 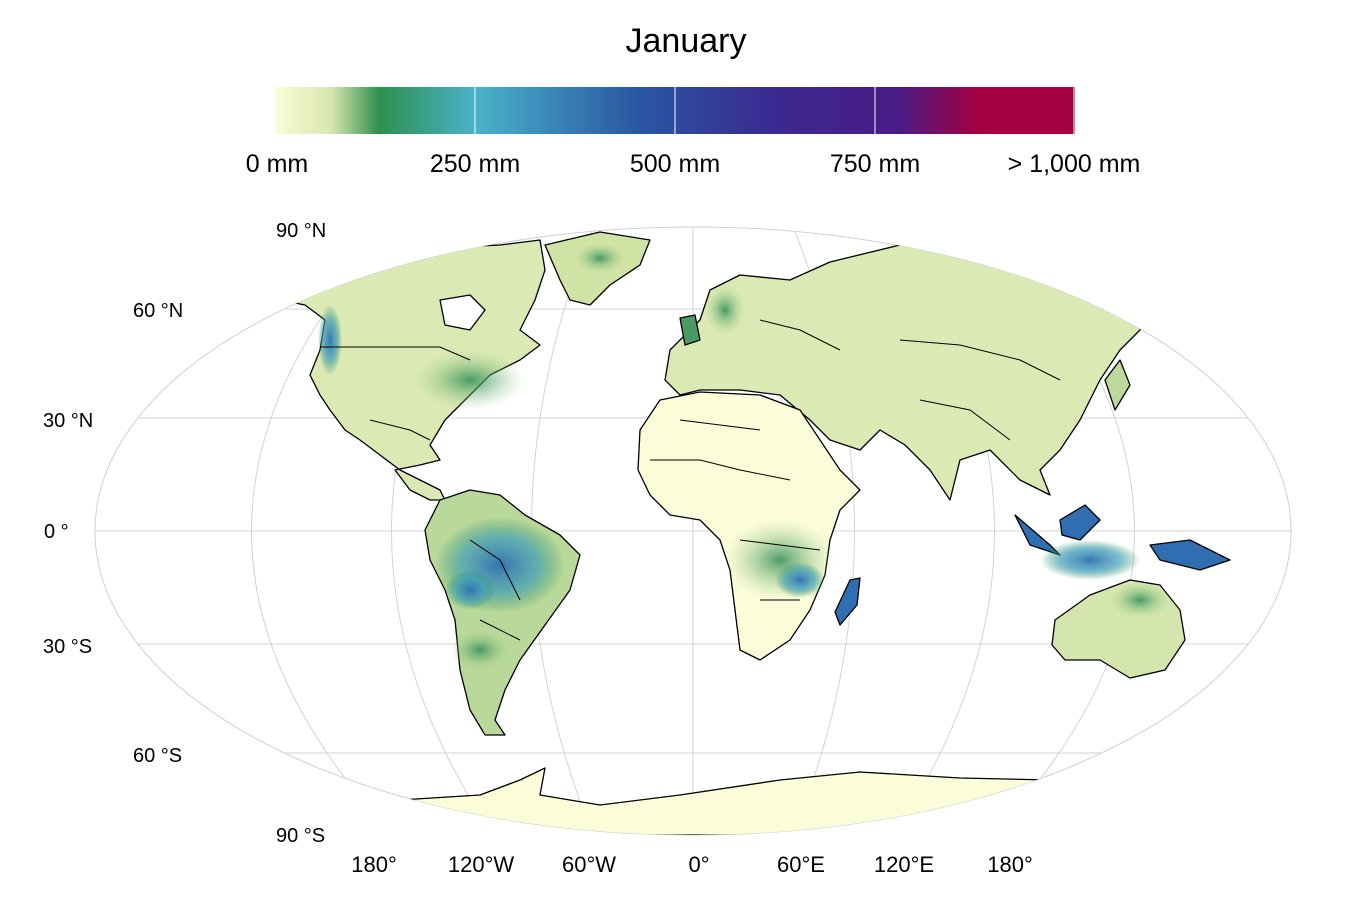 What do you see at coordinates (462, 312) in the screenshot?
I see `hudson-bay` at bounding box center [462, 312].